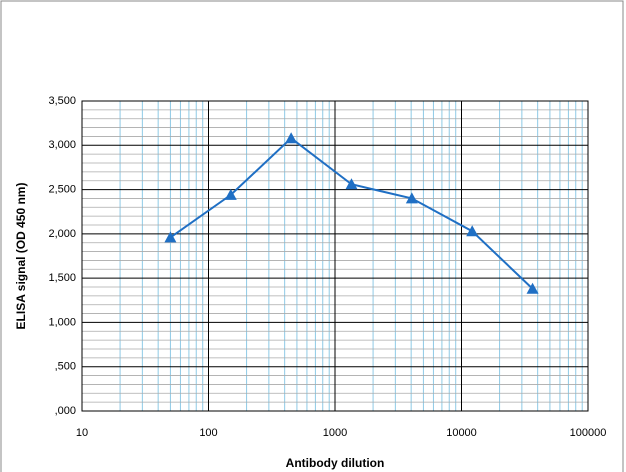  I want to click on x-tick-label: 100, so click(208, 433).